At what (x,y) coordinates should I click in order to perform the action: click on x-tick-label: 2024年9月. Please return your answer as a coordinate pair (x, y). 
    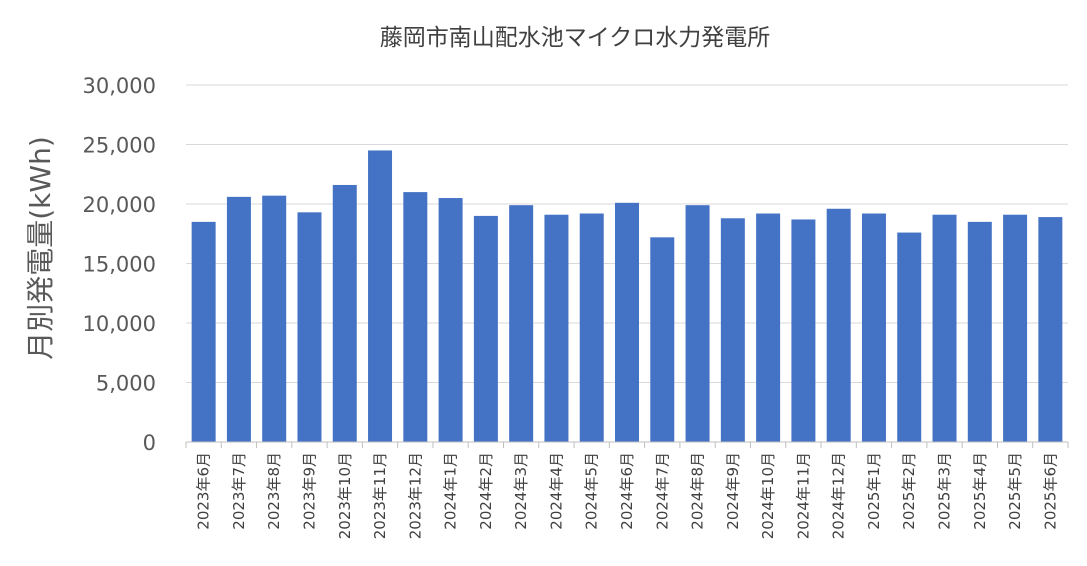
    Looking at the image, I should click on (733, 491).